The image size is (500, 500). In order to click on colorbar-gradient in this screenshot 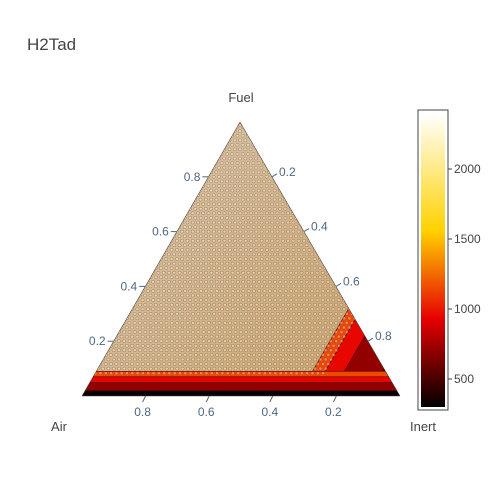, I will do `click(433, 260)`.